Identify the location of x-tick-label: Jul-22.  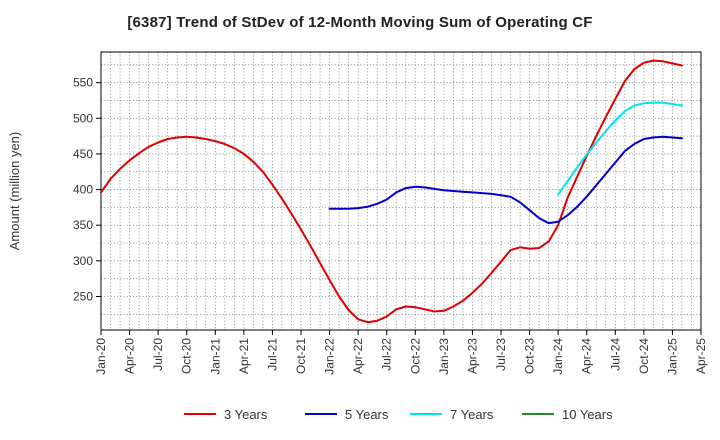
(387, 354).